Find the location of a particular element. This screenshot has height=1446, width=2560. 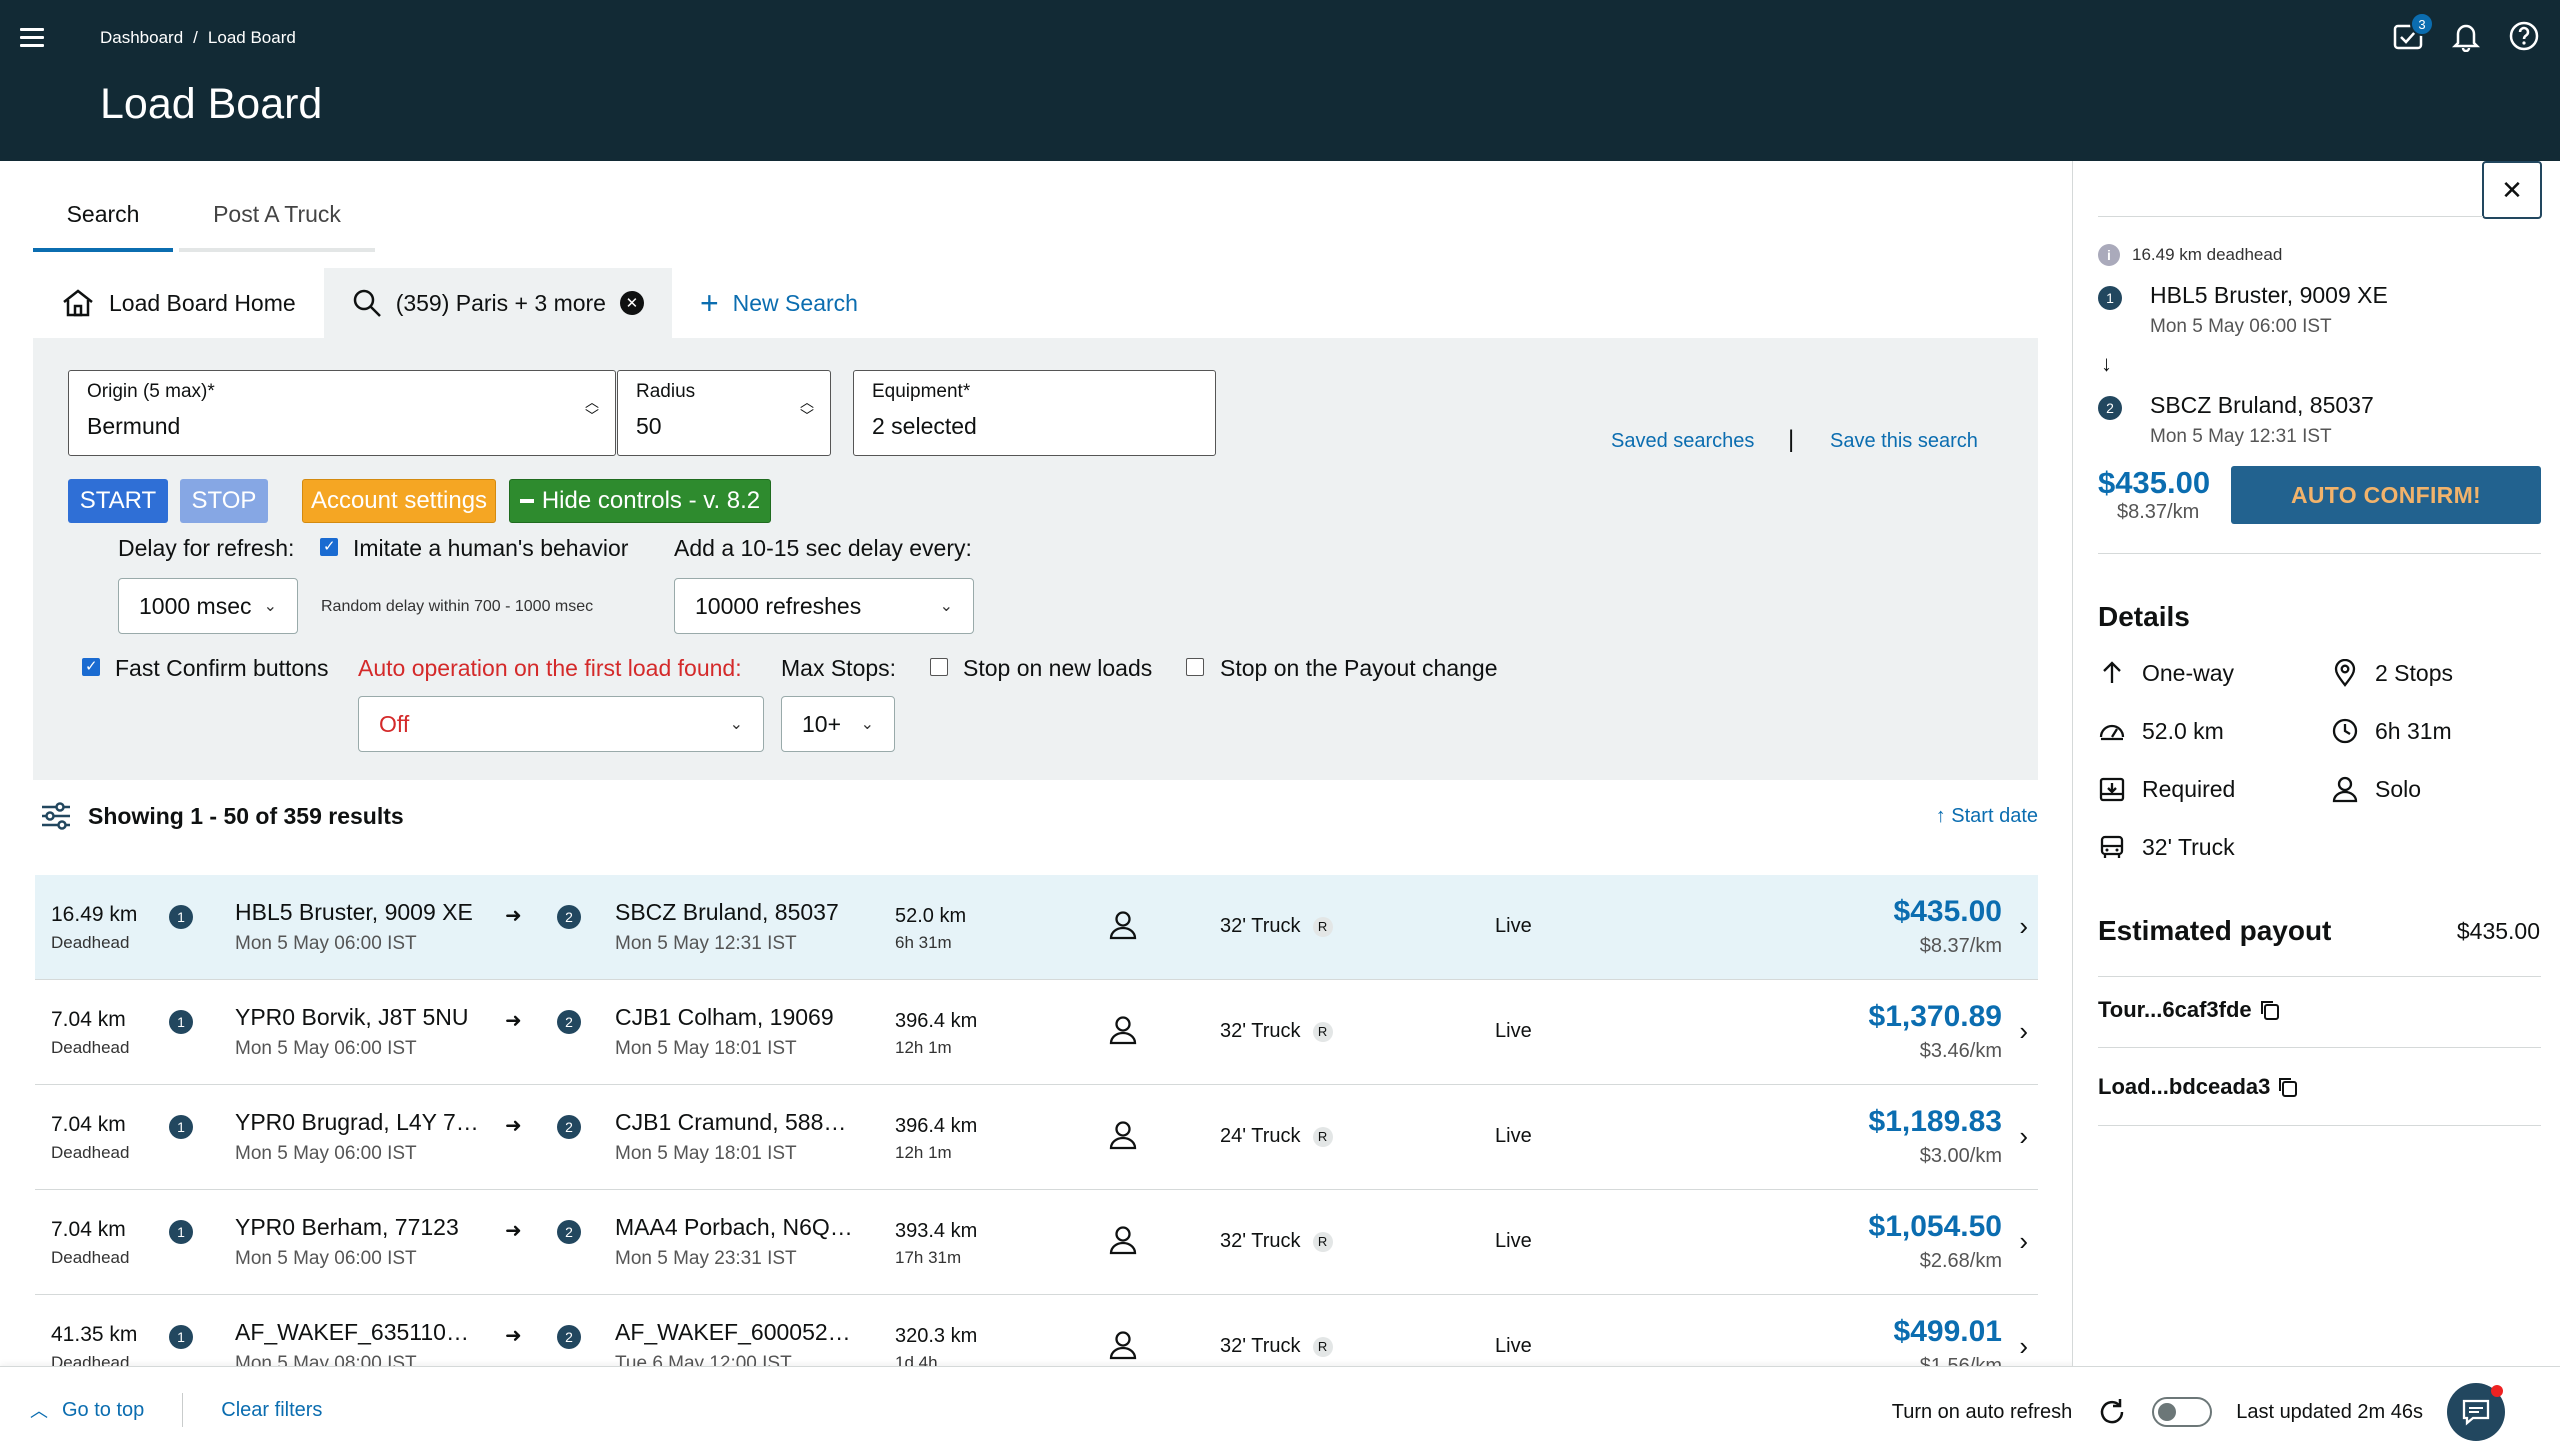

bell-icon is located at coordinates (2466, 36).